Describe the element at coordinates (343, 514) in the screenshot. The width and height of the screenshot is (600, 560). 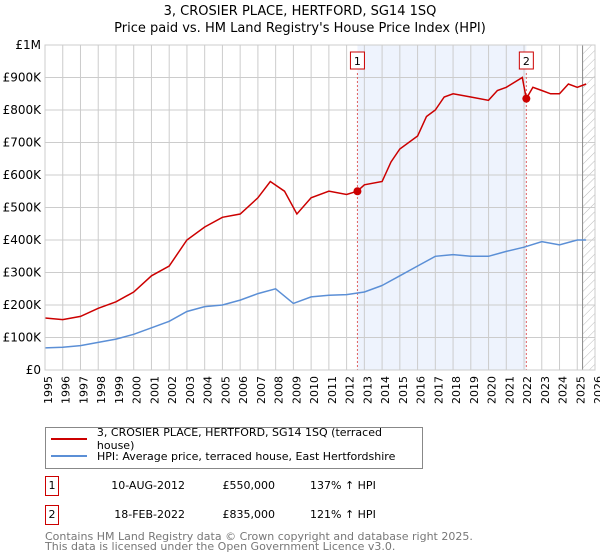
I see `sale-hpi: 121% ↑ HPI` at that location.